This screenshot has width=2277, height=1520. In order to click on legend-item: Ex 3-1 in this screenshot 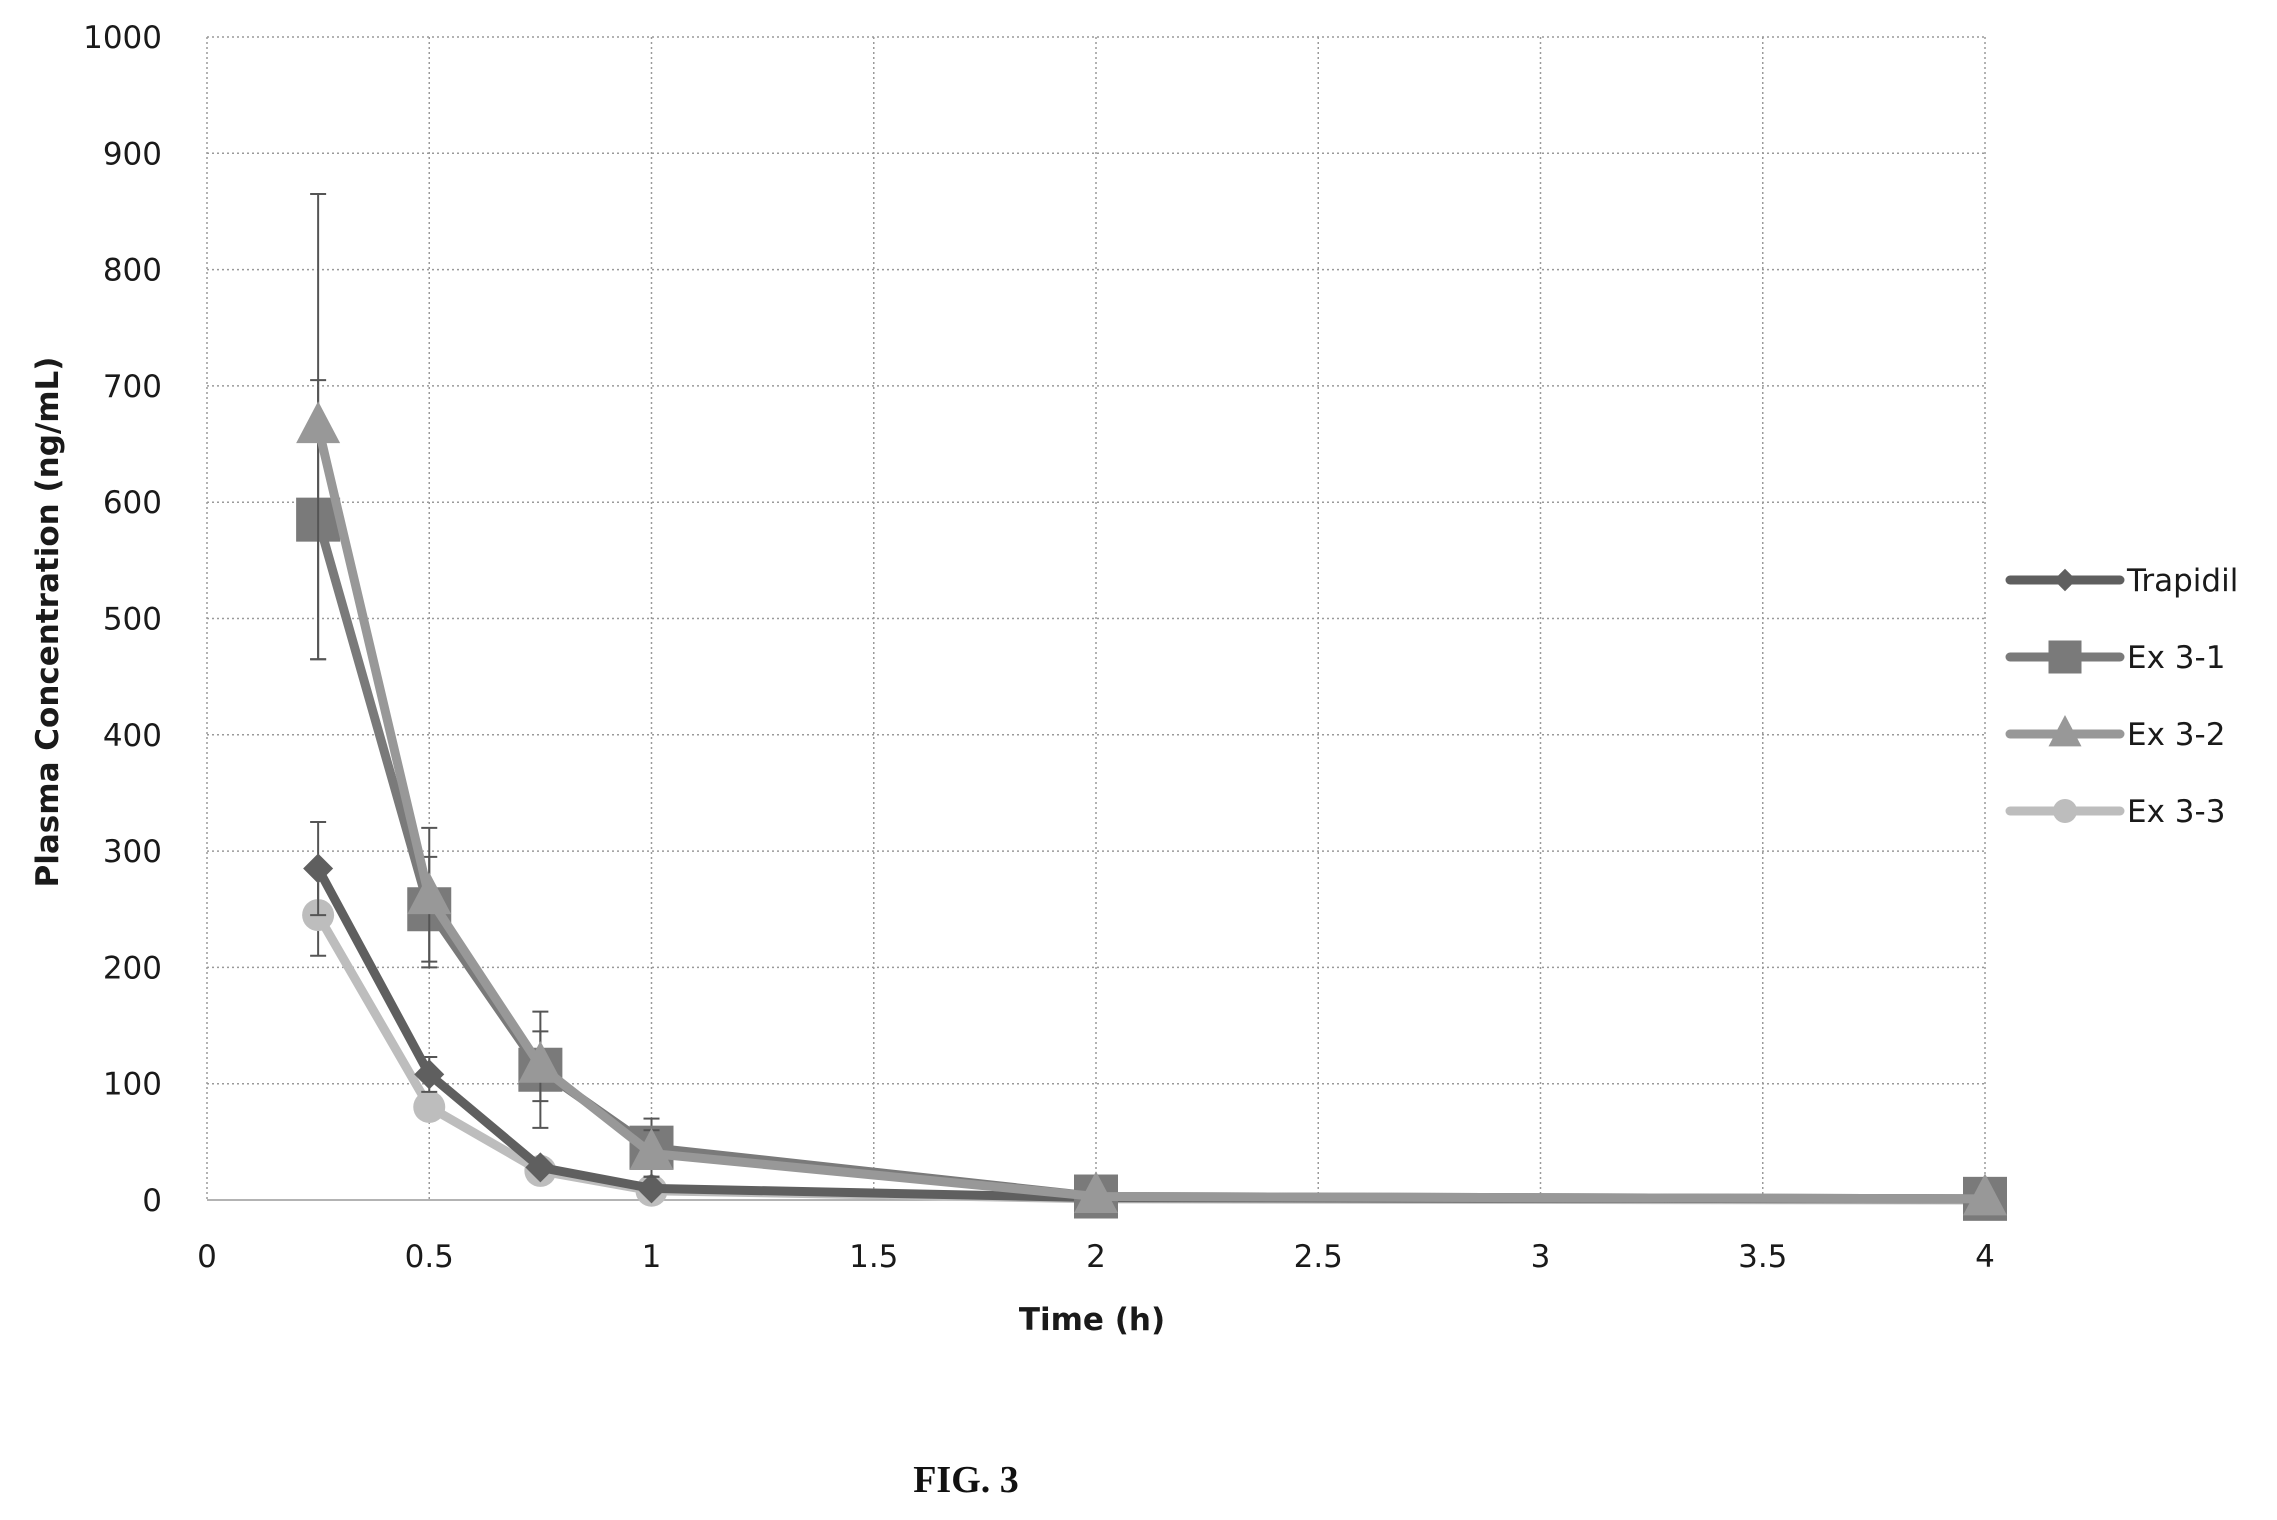, I will do `click(2115, 658)`.